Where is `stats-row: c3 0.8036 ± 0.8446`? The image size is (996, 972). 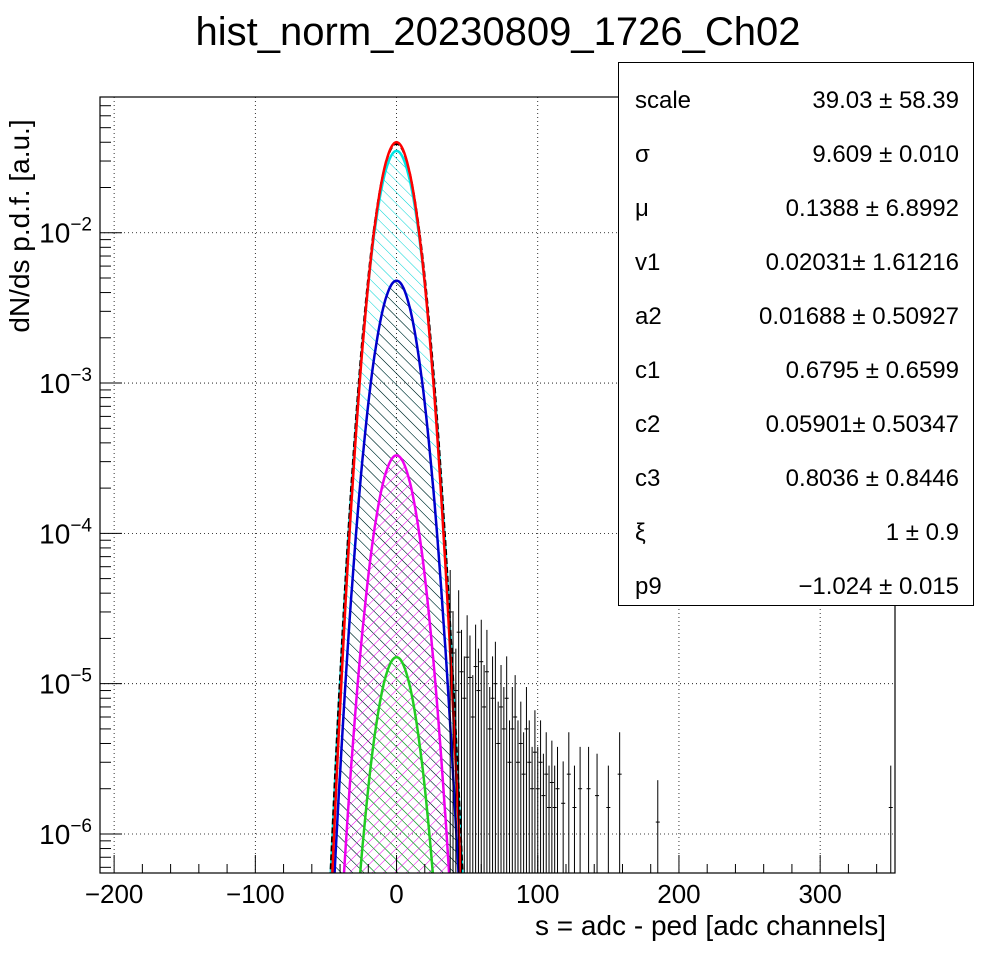 stats-row: c3 0.8036 ± 0.8446 is located at coordinates (797, 478).